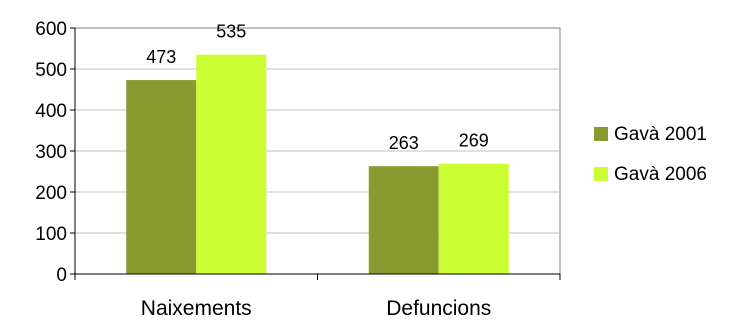  Describe the element at coordinates (61, 275) in the screenshot. I see `y-tick-label-0: 0` at that location.